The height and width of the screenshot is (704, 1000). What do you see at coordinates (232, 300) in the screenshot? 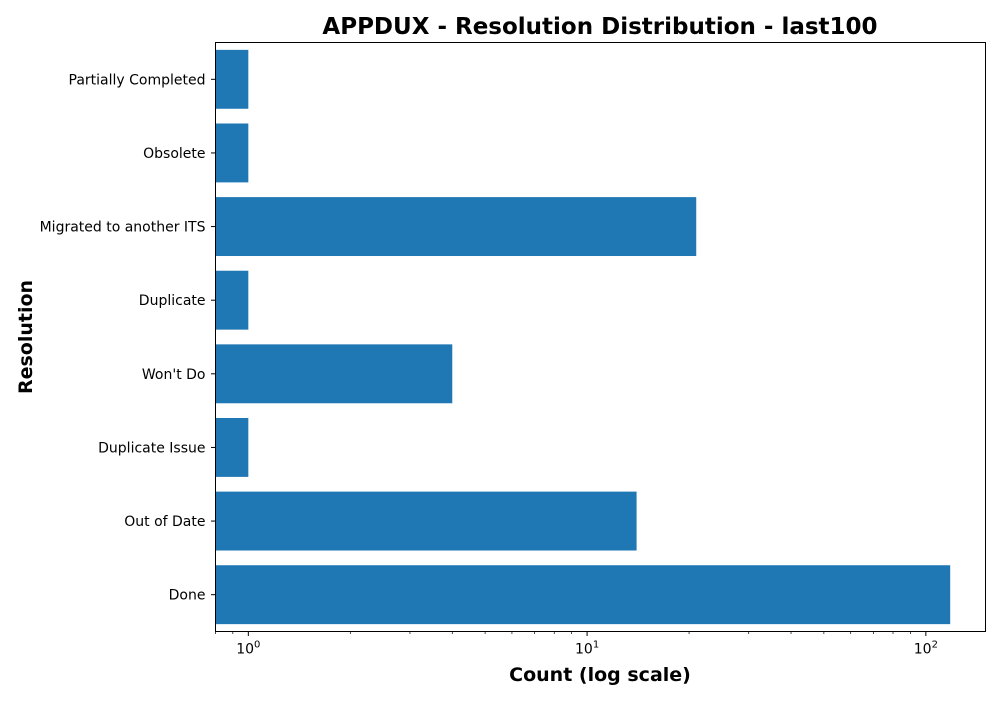
I see `bar-duplicate` at bounding box center [232, 300].